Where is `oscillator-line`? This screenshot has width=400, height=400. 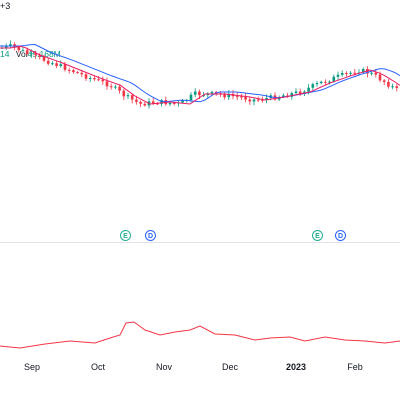
oscillator-line is located at coordinates (200, 335).